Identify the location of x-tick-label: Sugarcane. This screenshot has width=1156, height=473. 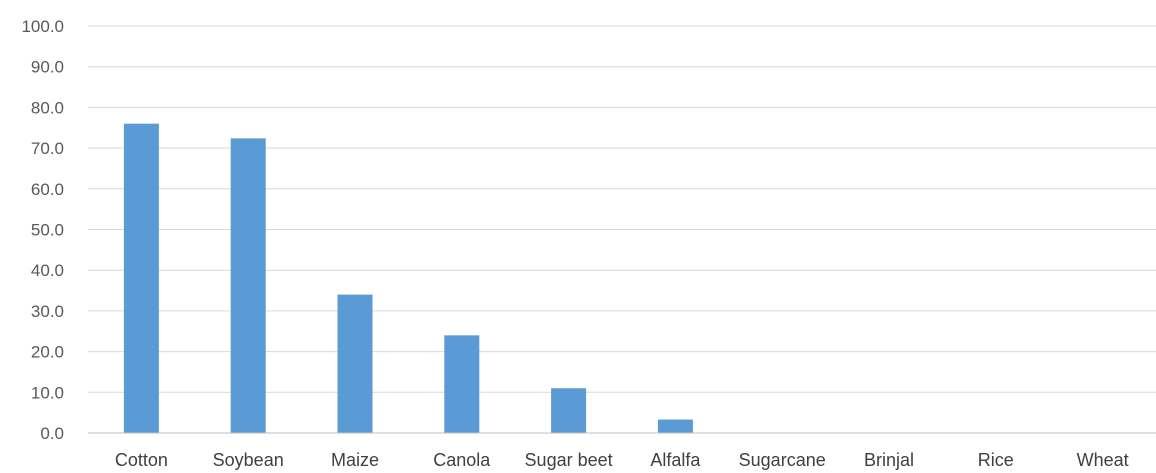
(782, 460).